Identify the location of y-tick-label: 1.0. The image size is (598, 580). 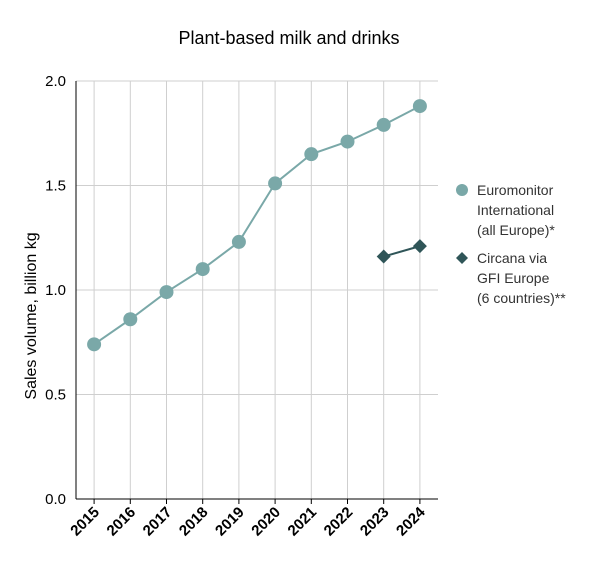
(55, 290).